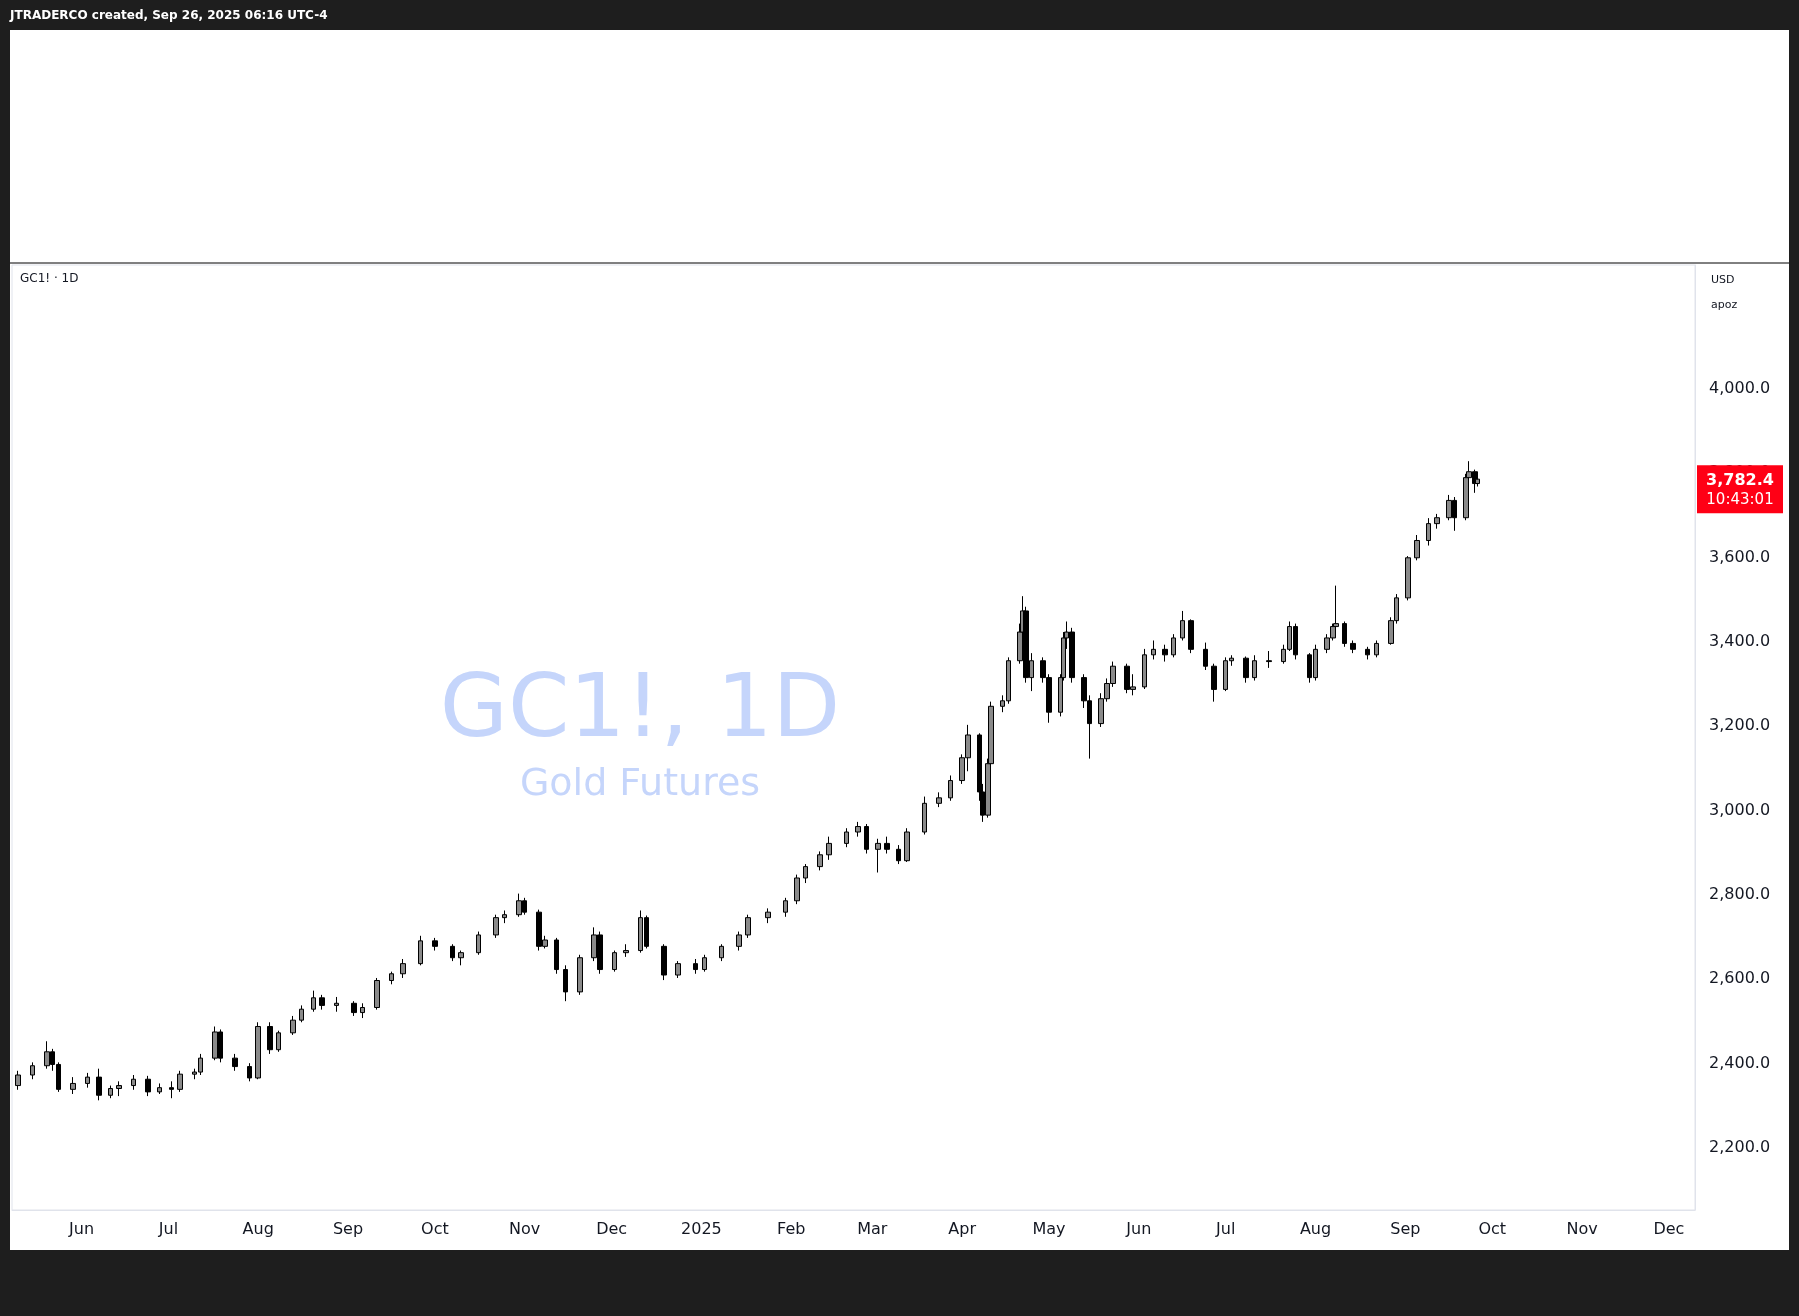 The height and width of the screenshot is (1316, 1799). I want to click on text: apoz, so click(1724, 304).